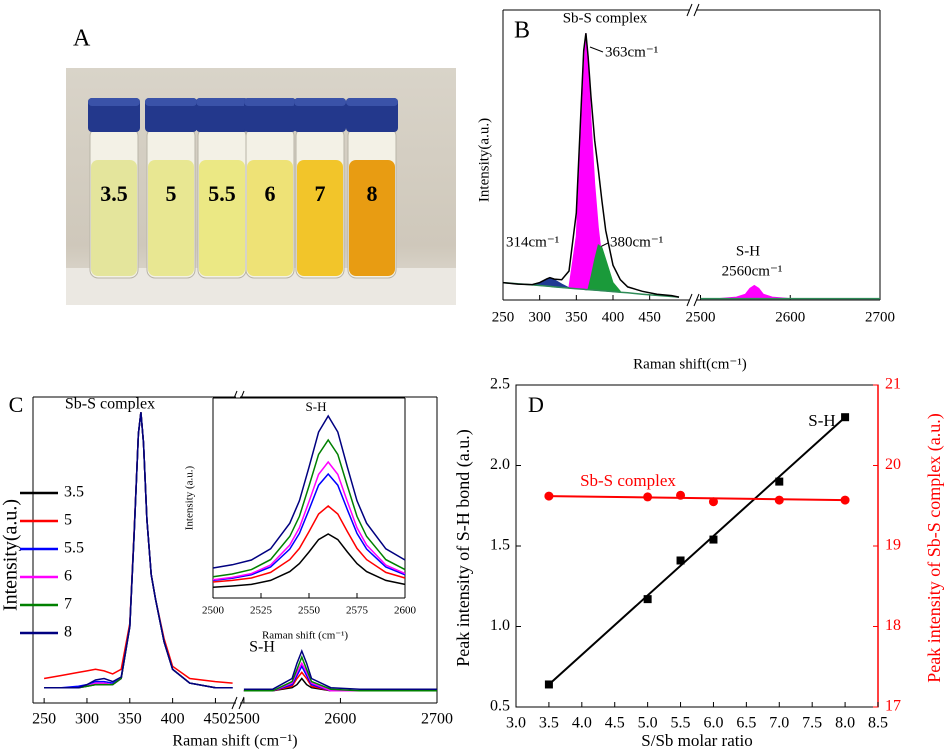  I want to click on x-tick-label: 7.0, so click(779, 723).